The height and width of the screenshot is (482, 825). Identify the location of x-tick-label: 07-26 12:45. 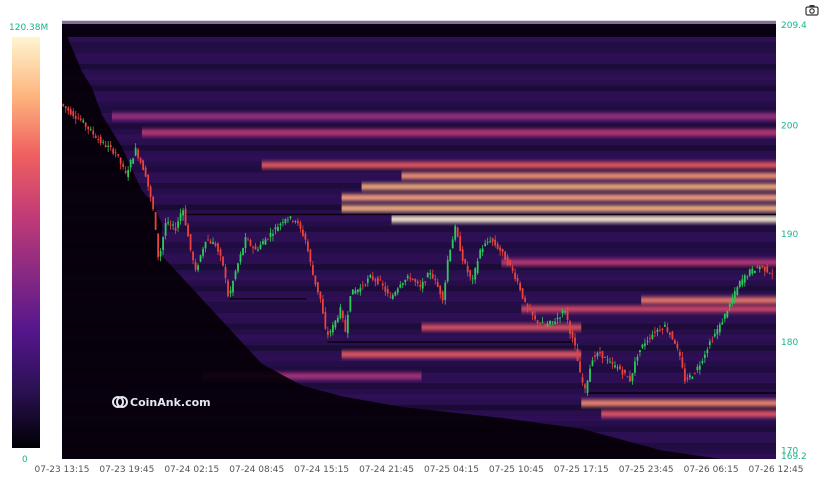
(776, 470).